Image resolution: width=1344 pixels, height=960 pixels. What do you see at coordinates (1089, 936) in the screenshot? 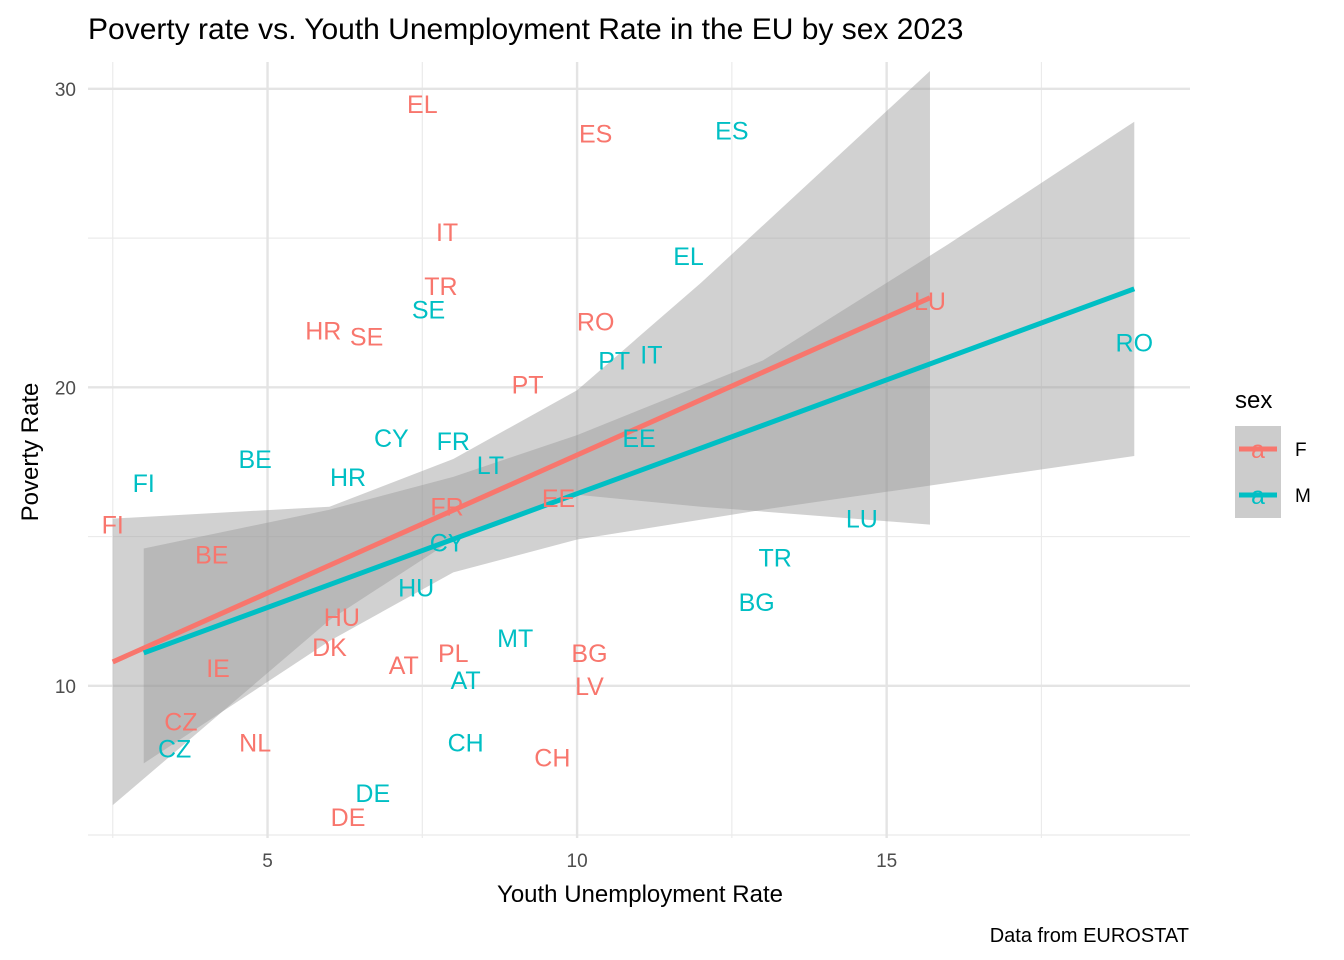
I see `chart-caption: Data from EUROSTAT` at bounding box center [1089, 936].